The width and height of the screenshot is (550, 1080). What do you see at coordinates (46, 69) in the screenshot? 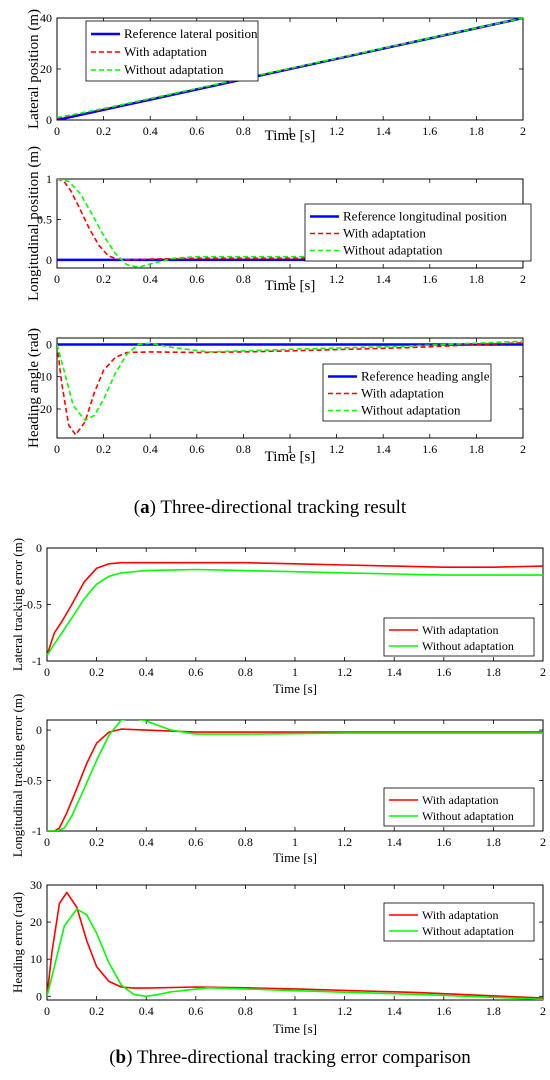
I see `y-tick-label: 20` at bounding box center [46, 69].